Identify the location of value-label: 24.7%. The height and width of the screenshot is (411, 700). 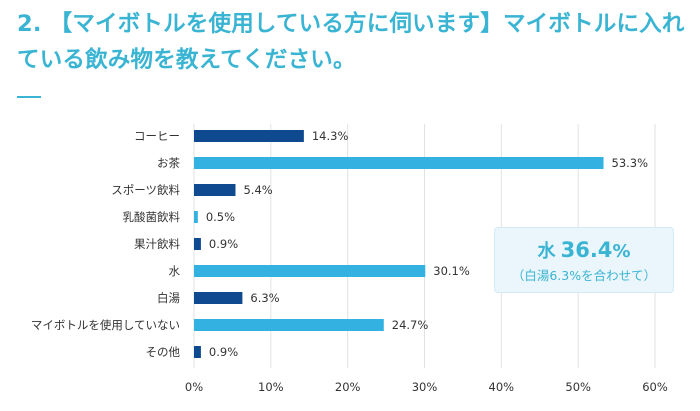
(410, 325).